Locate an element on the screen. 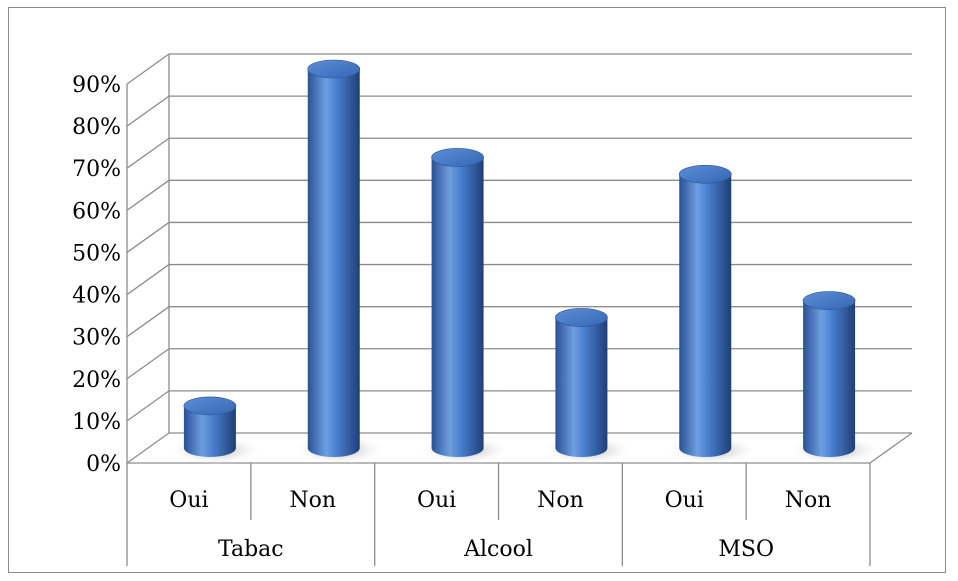  y-axis-ticks: 0% 10% 20% 30% 40% 50% 60% 70% 80% 90% is located at coordinates (96, 275).